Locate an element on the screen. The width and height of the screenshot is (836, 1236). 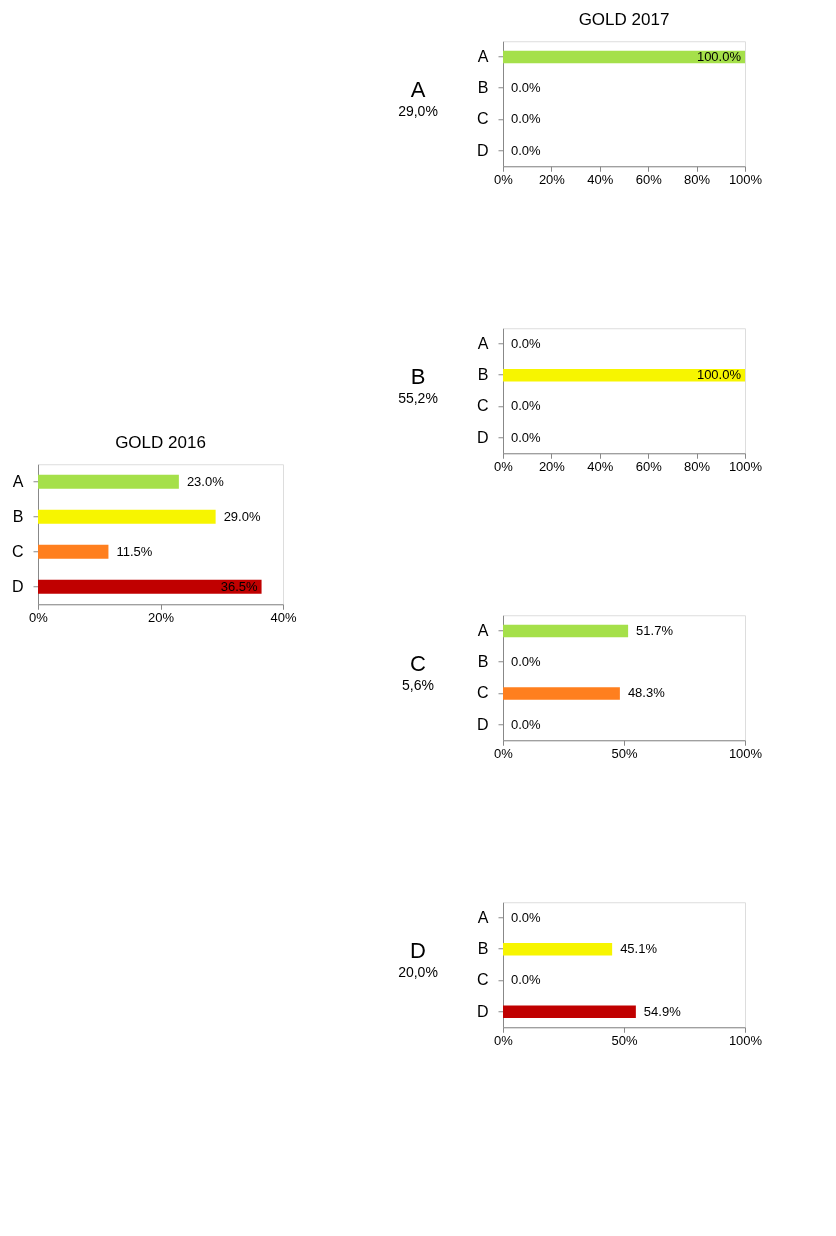
data-label: 54.9% is located at coordinates (662, 1011).